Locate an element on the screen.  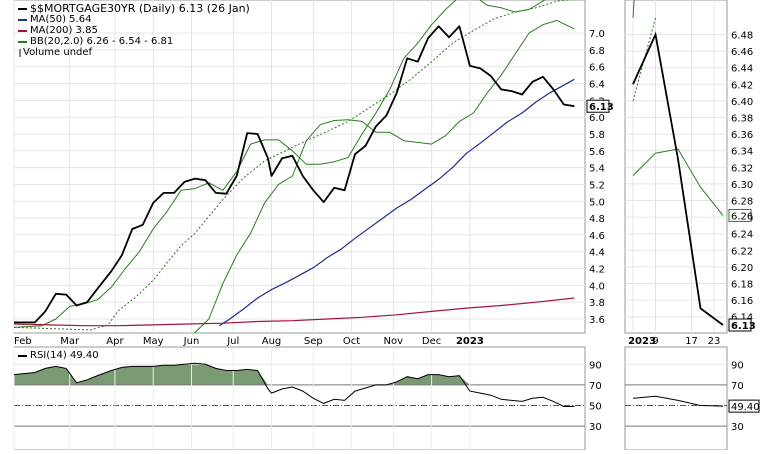
zoom-y-tick-label: 6.28 is located at coordinates (742, 202).